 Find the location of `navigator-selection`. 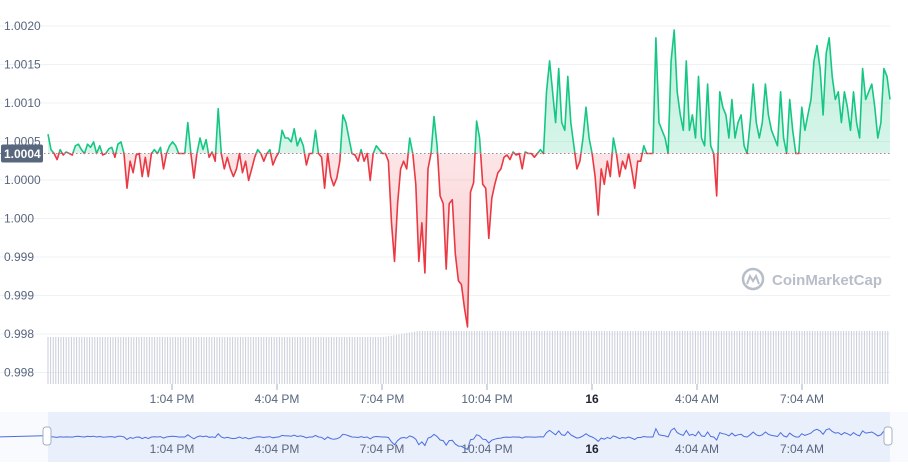

navigator-selection is located at coordinates (469, 437).